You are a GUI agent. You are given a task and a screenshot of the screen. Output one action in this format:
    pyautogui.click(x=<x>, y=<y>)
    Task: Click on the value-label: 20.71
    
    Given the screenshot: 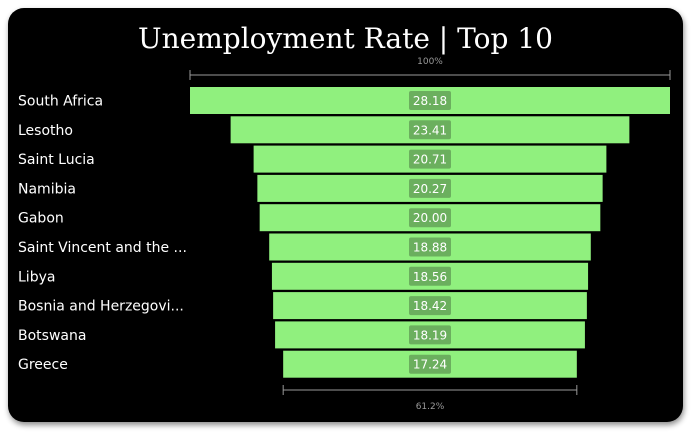 What is the action you would take?
    pyautogui.click(x=430, y=160)
    